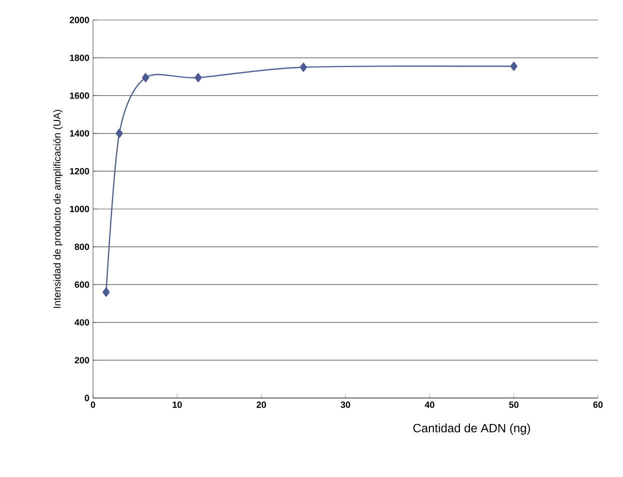 The width and height of the screenshot is (623, 477). Describe the element at coordinates (80, 57) in the screenshot. I see `y-tick-label: 1800` at that location.